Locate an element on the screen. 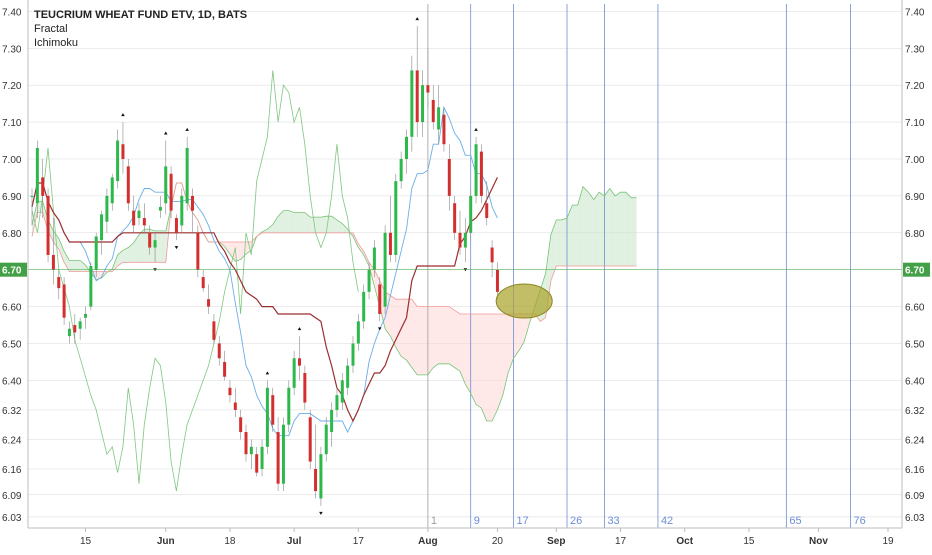  x-tick-label: Jul is located at coordinates (294, 541).